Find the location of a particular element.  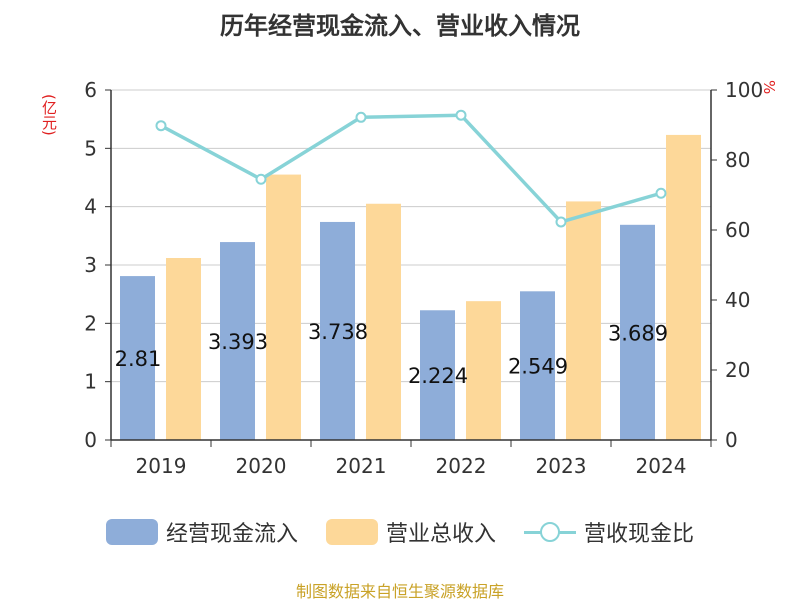

y-right-tick-label: 40 is located at coordinates (737, 300).